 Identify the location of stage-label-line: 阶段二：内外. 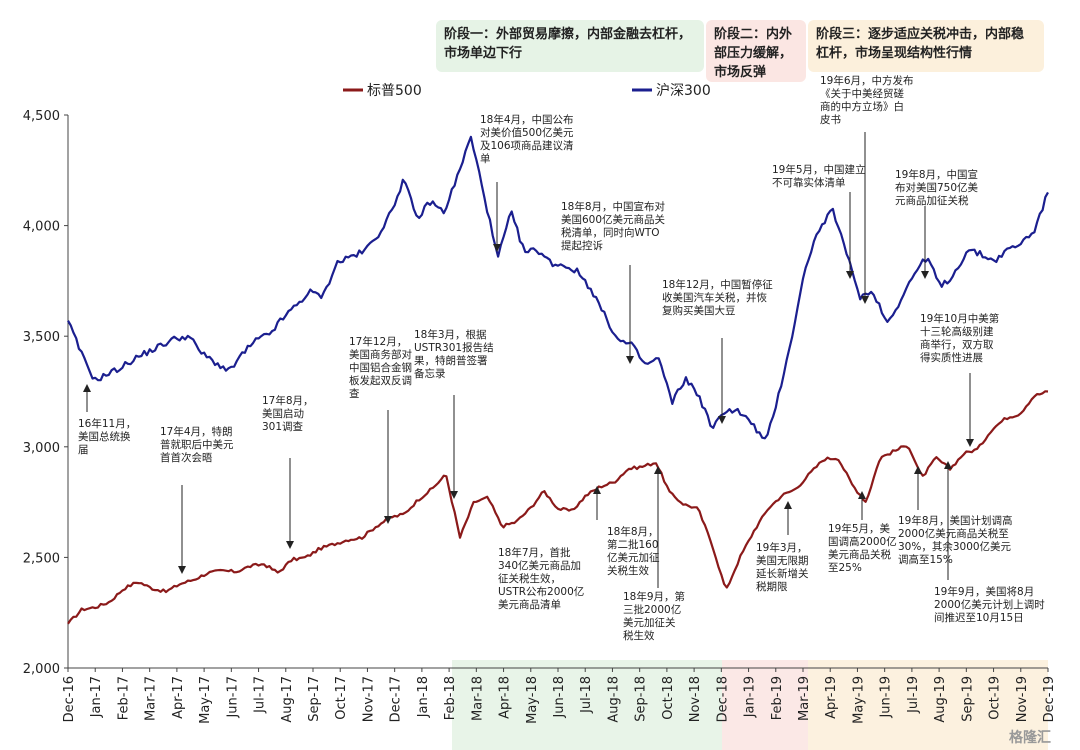
(753, 34).